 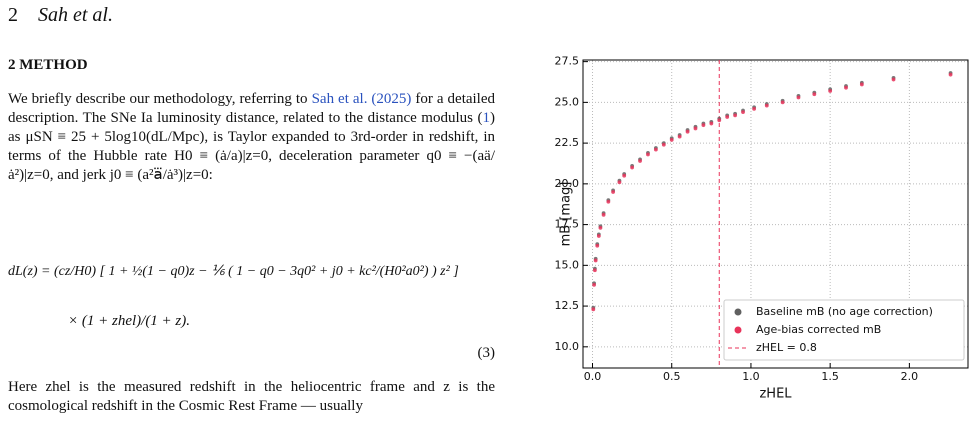 I want to click on y-tick-label: 22.5, so click(x=567, y=142).